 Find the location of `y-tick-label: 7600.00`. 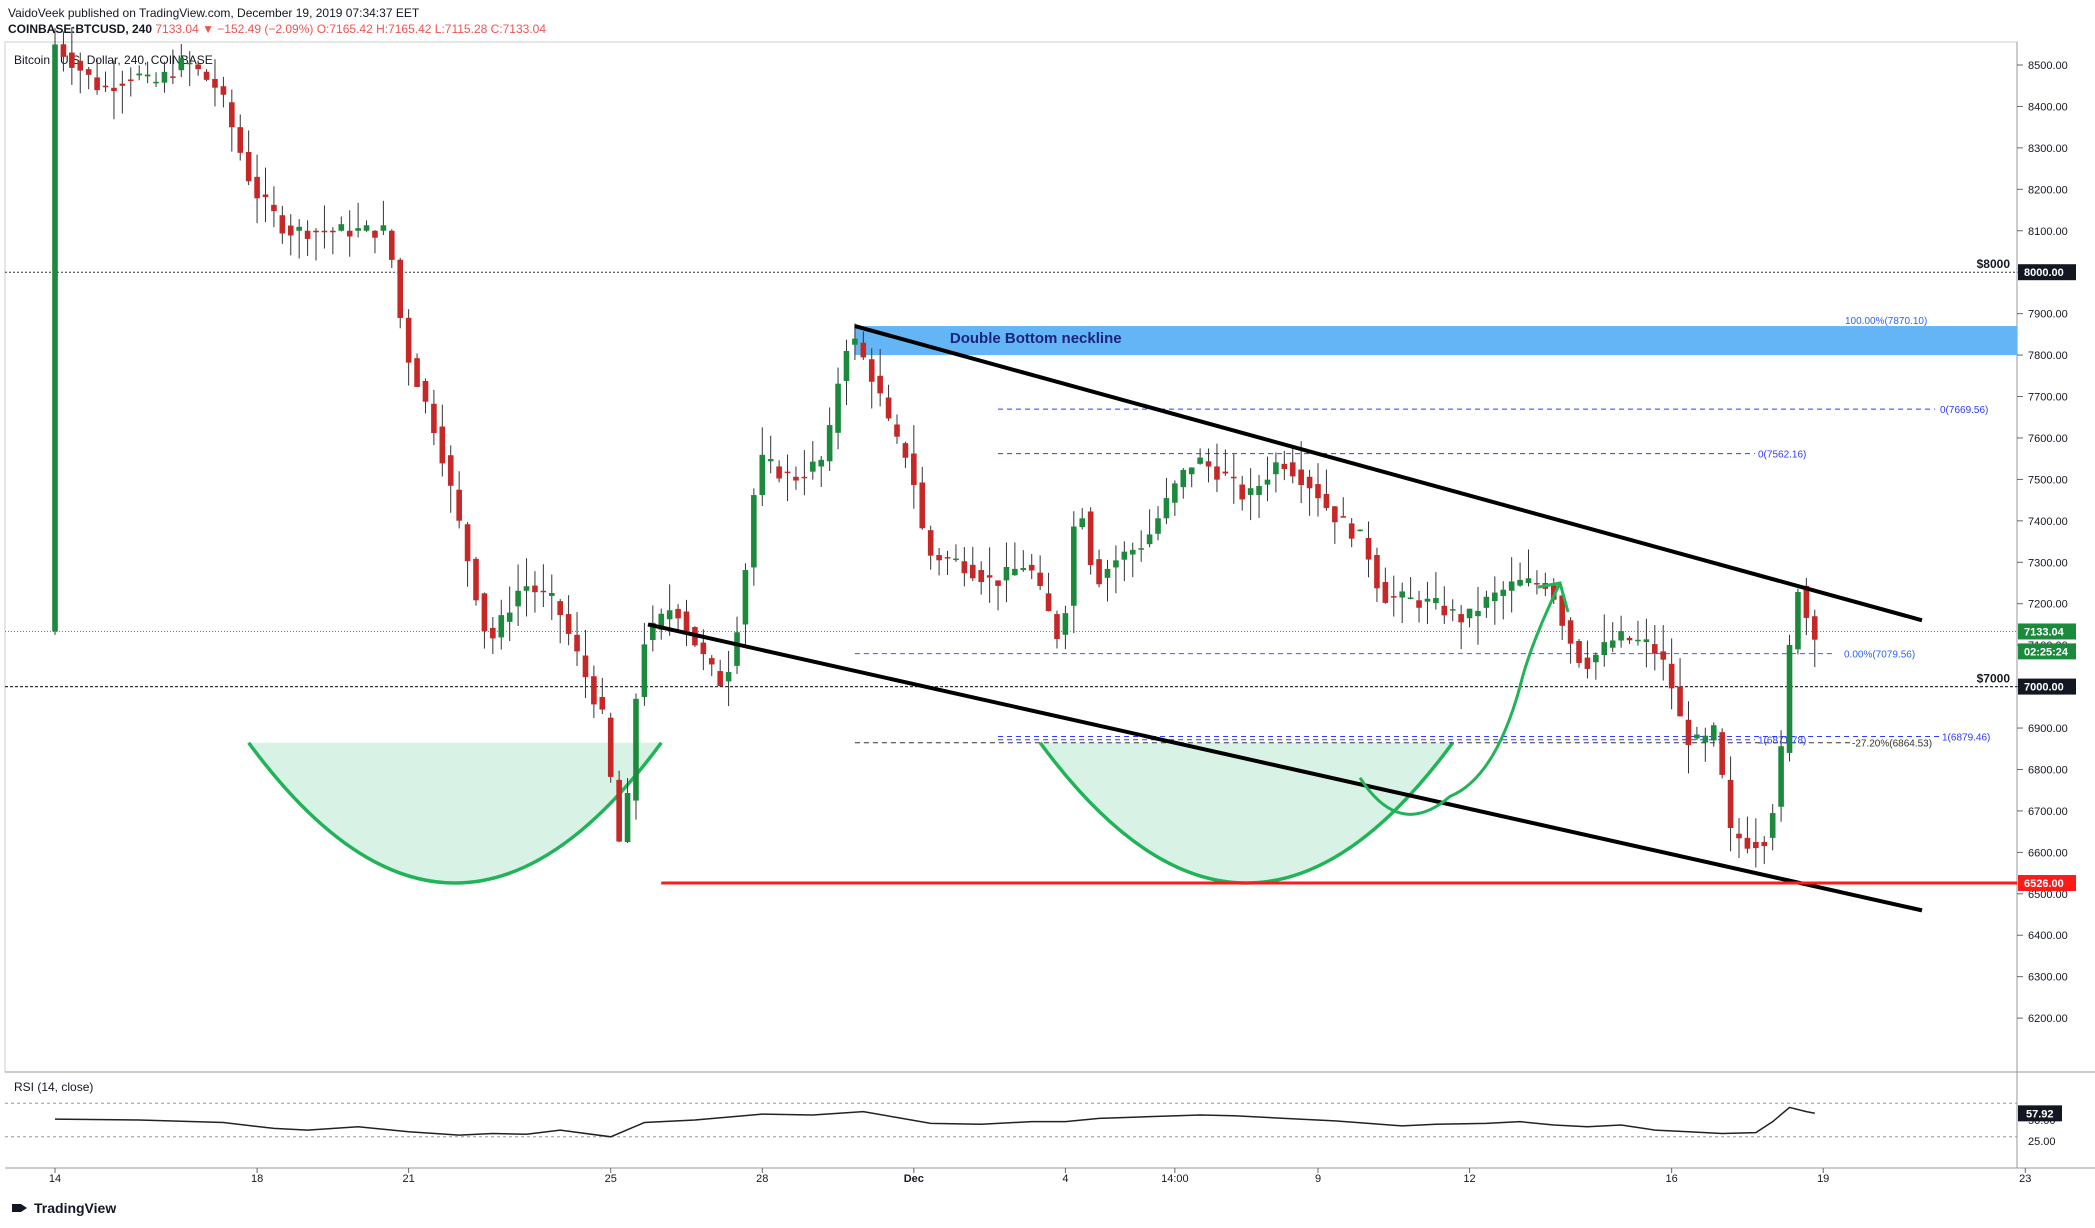

y-tick-label: 7600.00 is located at coordinates (2048, 439).